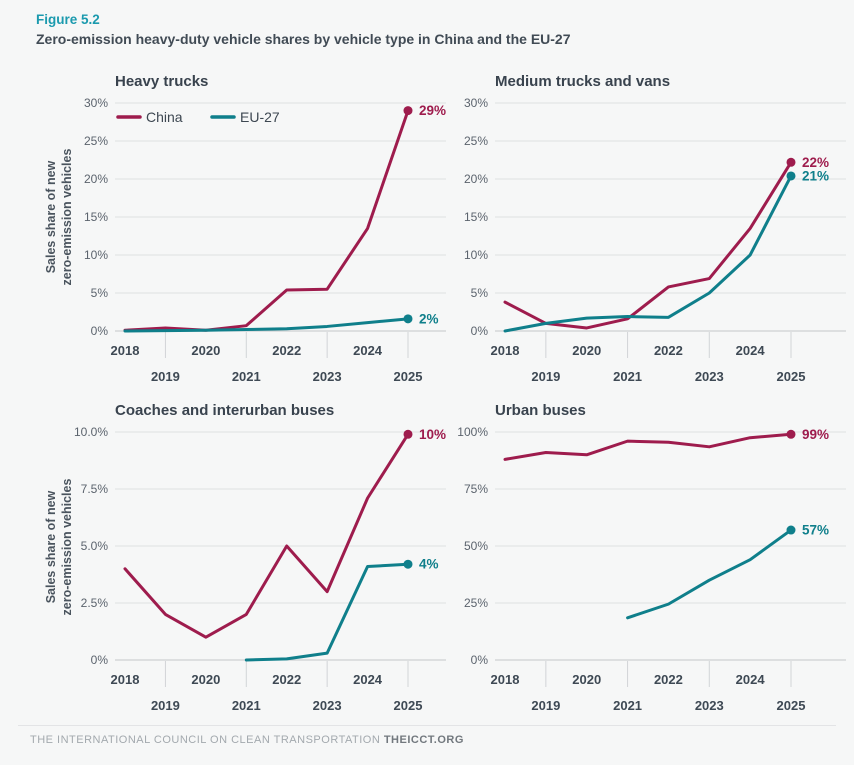  Describe the element at coordinates (432, 434) in the screenshot. I see `end-label-china: 10%` at that location.